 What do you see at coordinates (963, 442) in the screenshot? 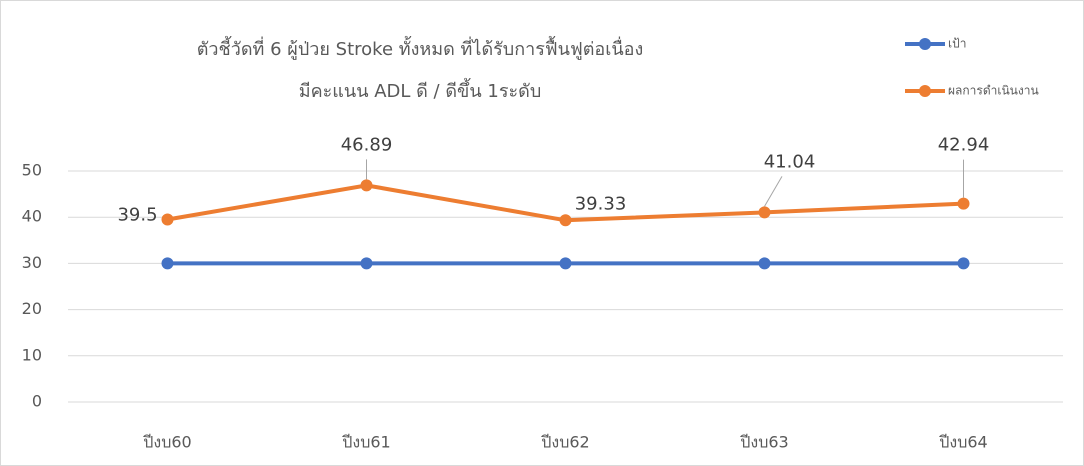
I see `x-tick-label: ปีงบ64` at bounding box center [963, 442].